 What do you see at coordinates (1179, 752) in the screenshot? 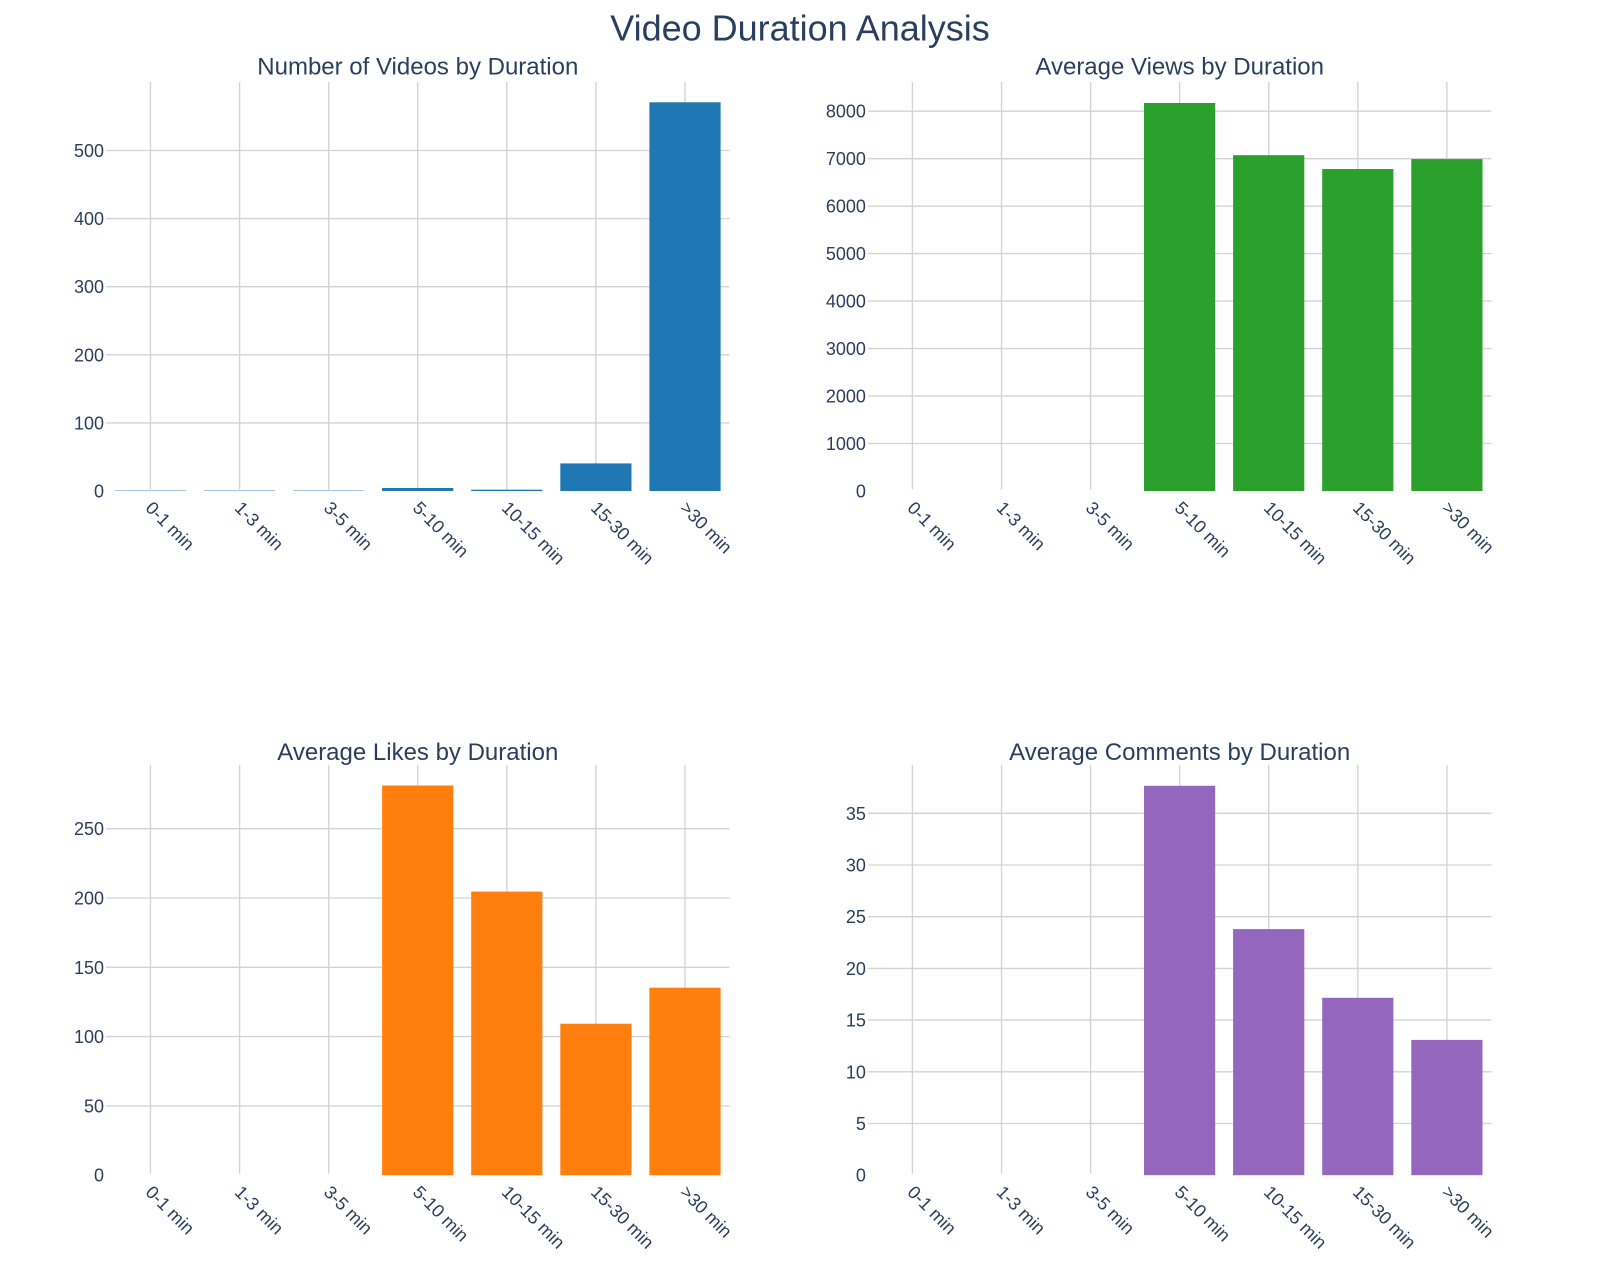
I see `svg-text: Average Comments by Duration` at bounding box center [1179, 752].